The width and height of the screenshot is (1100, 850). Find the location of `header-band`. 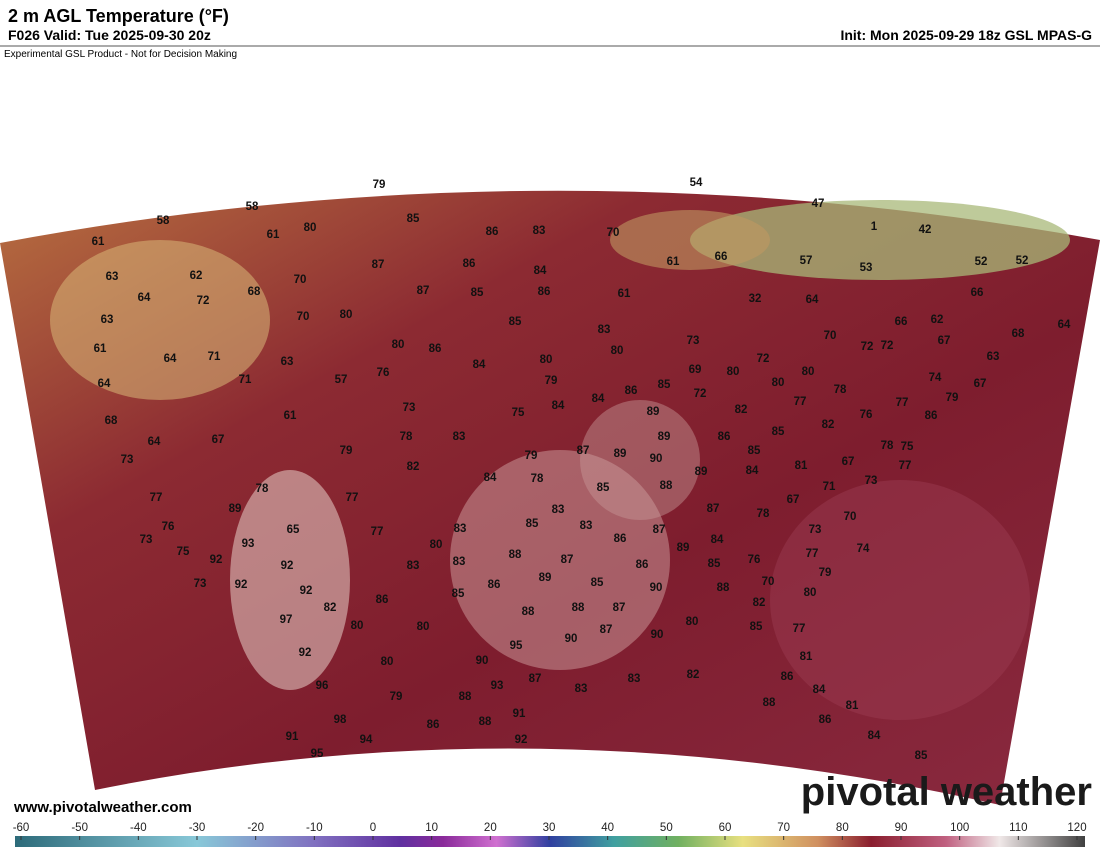

header-band is located at coordinates (550, 23).